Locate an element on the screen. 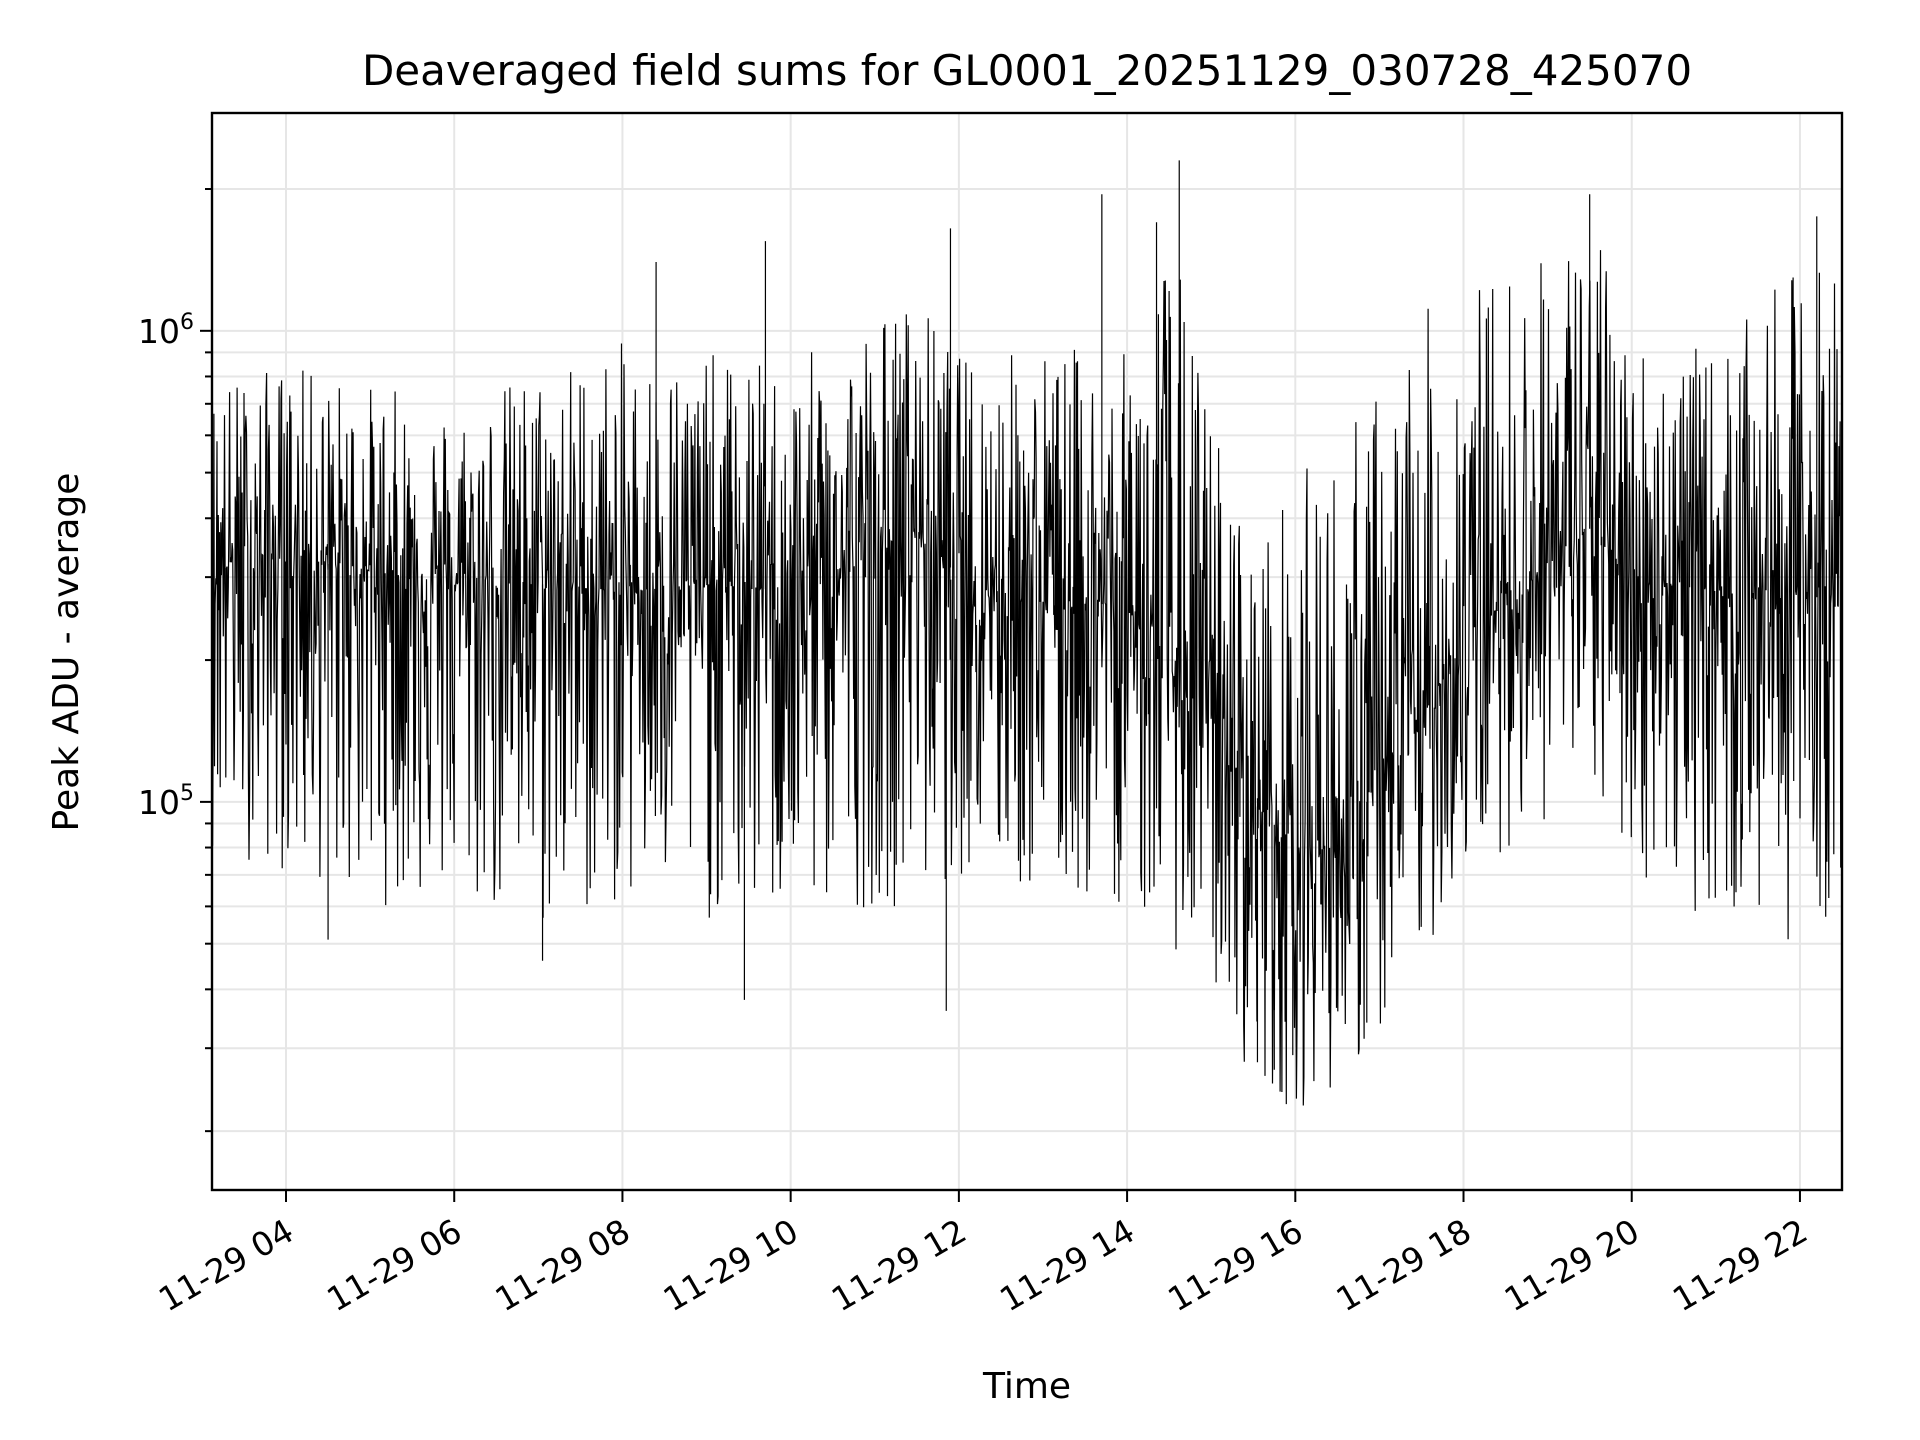 This screenshot has height=1440, width=1920. x-tick-label: 11-29 08 is located at coordinates (562, 1265).